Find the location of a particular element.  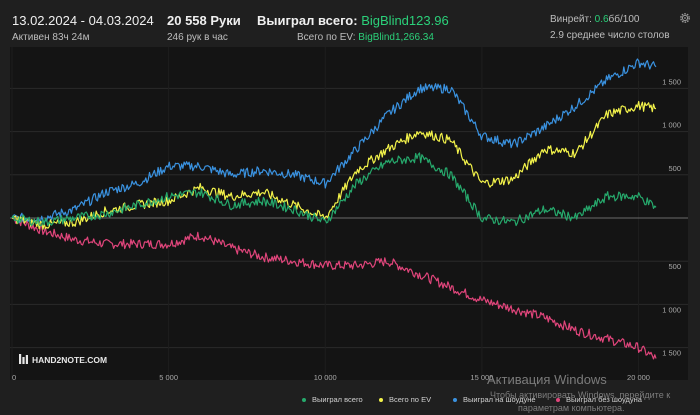

legend-item-won: Выиграл всего is located at coordinates (332, 399).